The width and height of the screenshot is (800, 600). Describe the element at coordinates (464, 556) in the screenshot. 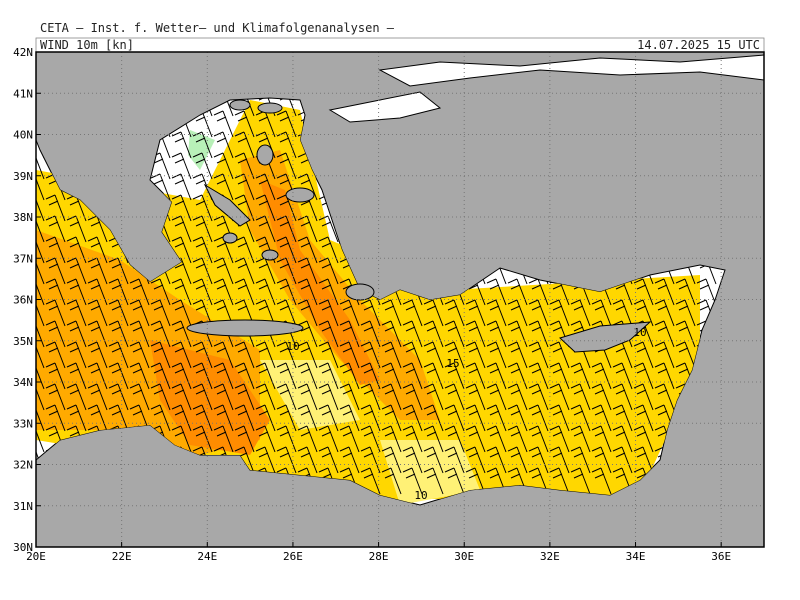

I see `x-tick-label: 30E` at that location.